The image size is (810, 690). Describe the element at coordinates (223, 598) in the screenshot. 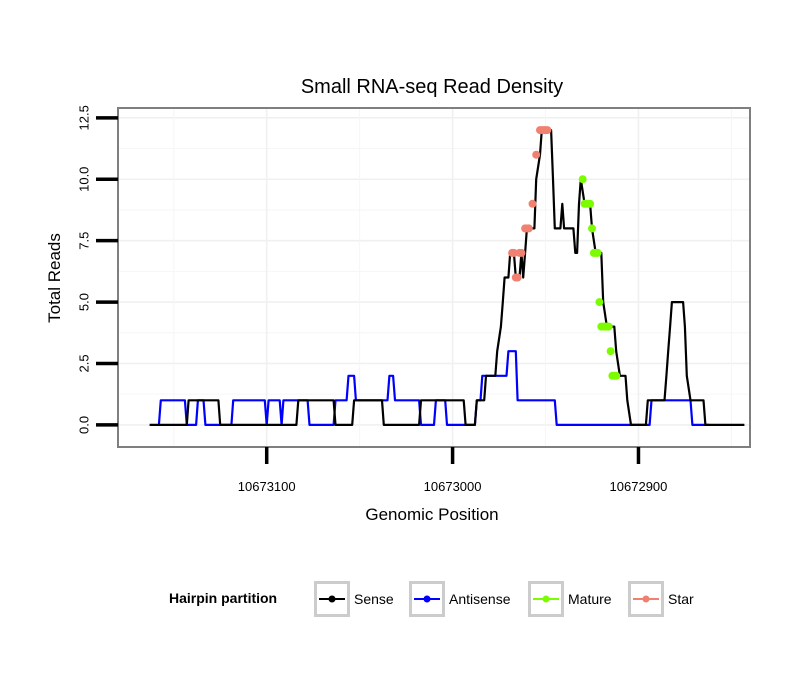

I see `legend-title: Hairpin partition` at that location.